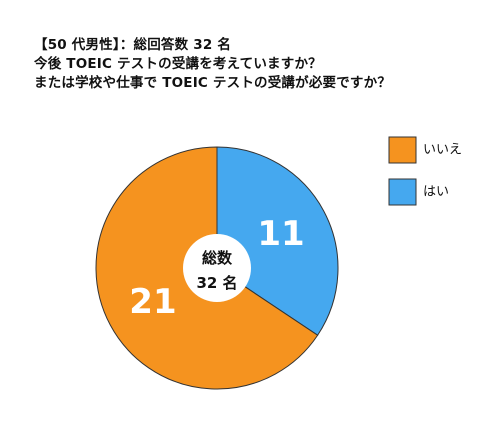 Image resolution: width=491 pixels, height=424 pixels. Describe the element at coordinates (178, 64) in the screenshot. I see `title-line-2: 今後 TOEIC テストの受講を考えていますか？` at that location.